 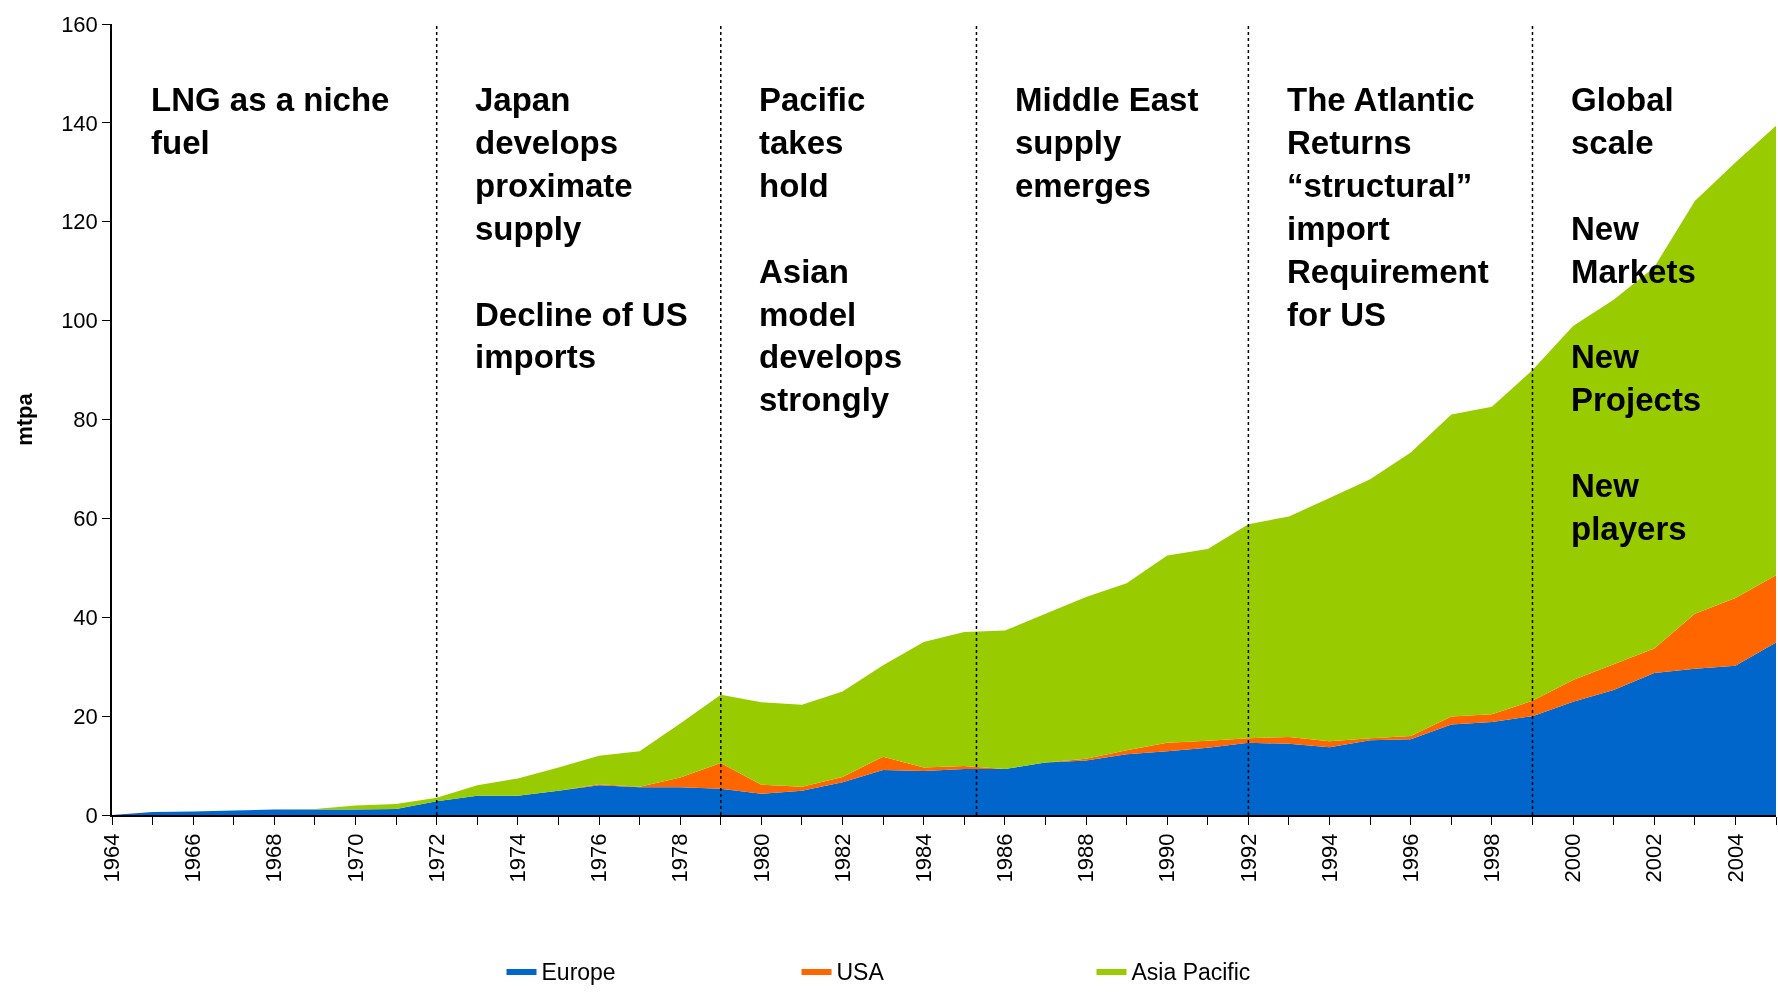 I want to click on x-tick-label: 1986, so click(x=1005, y=858).